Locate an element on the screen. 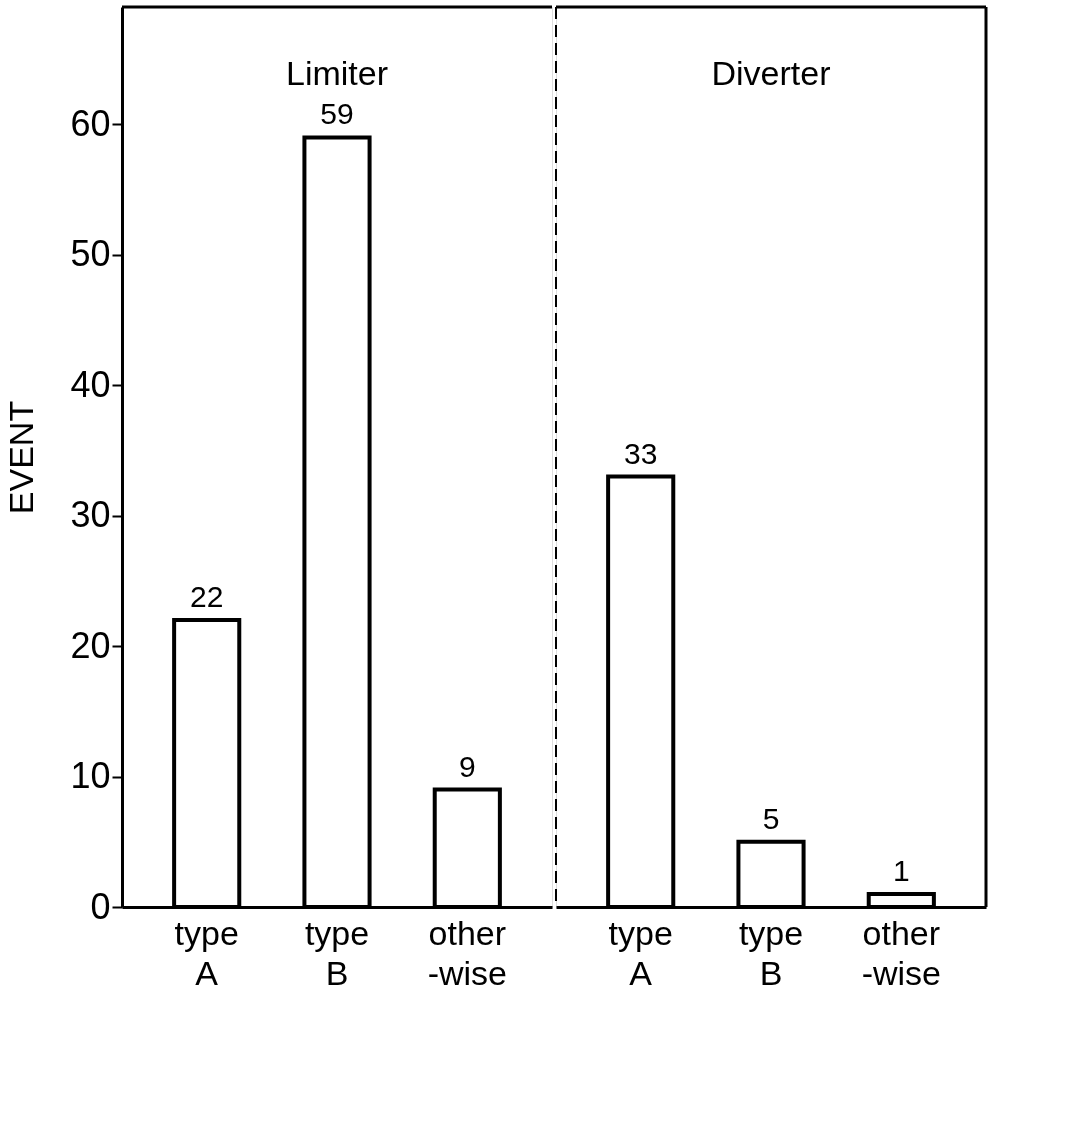  y-tick-label: 0 is located at coordinates (100, 906).